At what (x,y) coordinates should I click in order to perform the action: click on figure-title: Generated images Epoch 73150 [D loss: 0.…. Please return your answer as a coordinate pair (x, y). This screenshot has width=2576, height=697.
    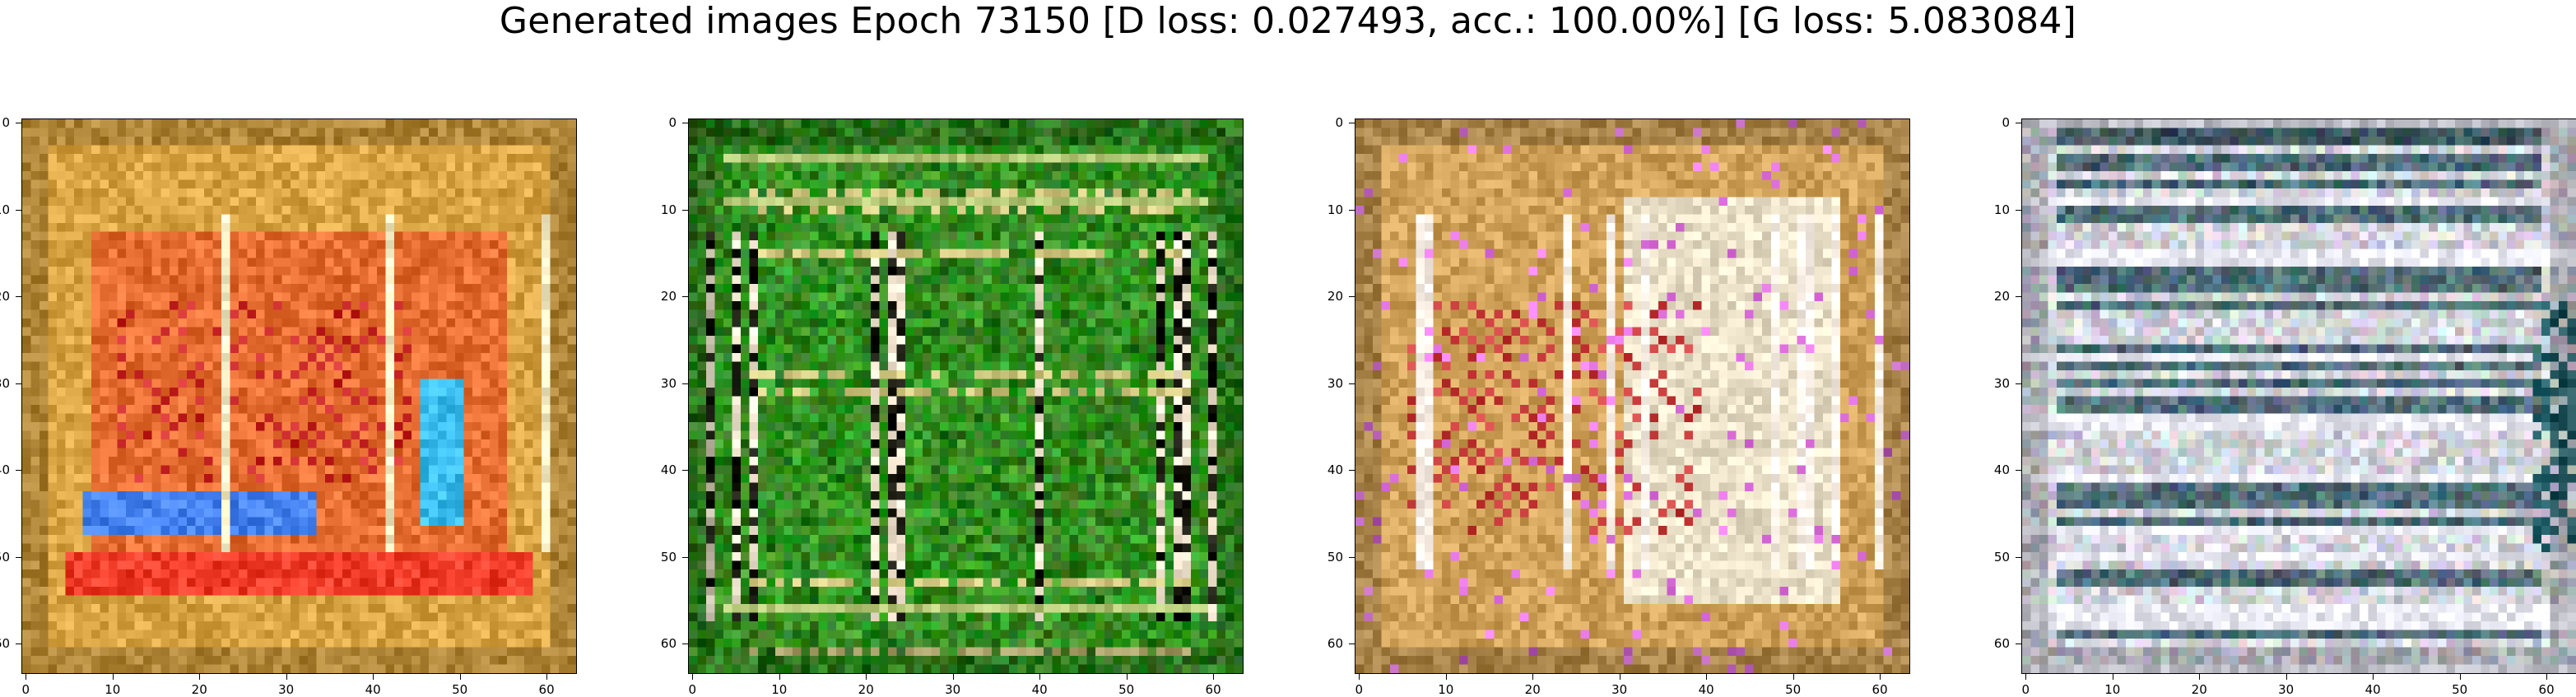
    Looking at the image, I should click on (1288, 21).